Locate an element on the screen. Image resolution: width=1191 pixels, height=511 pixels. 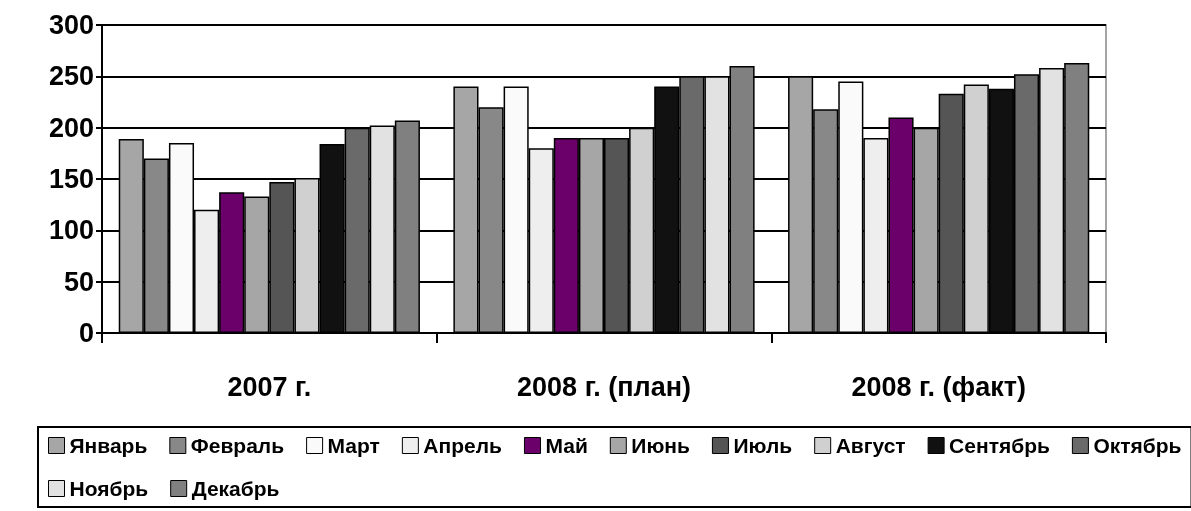
legend-label: Август is located at coordinates (870, 445).